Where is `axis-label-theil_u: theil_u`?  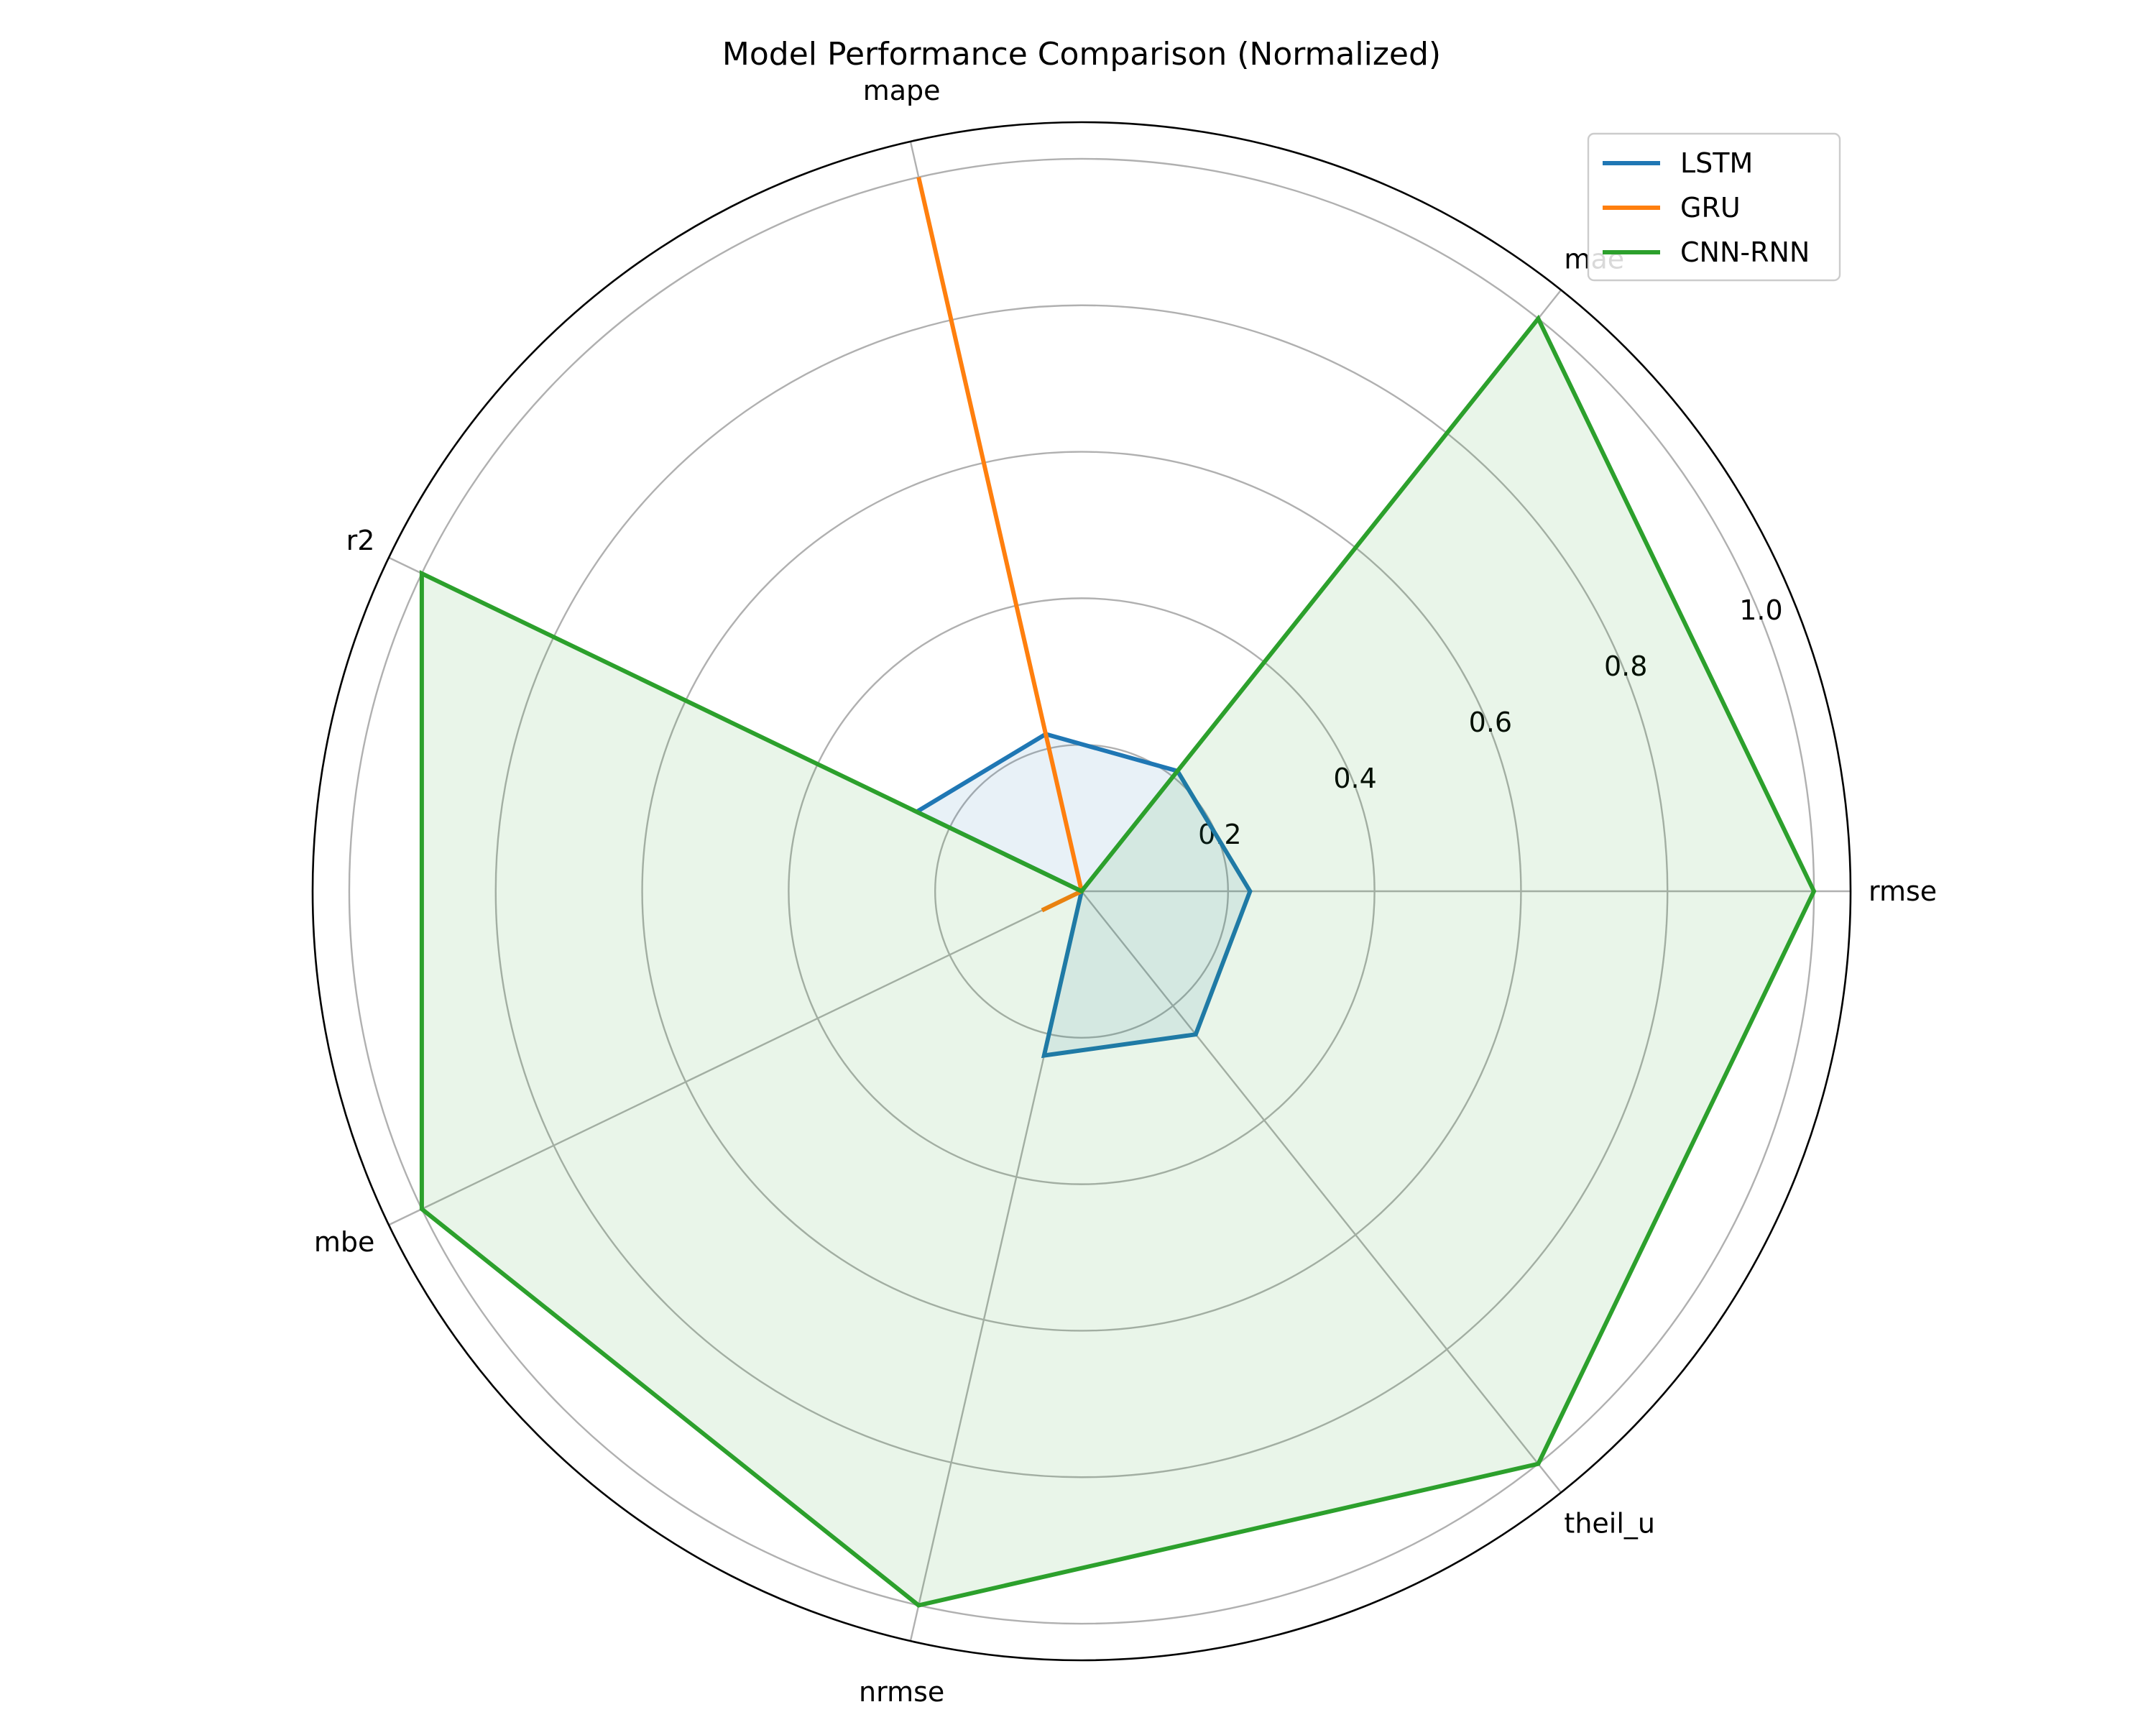
axis-label-theil_u: theil_u is located at coordinates (1610, 1524).